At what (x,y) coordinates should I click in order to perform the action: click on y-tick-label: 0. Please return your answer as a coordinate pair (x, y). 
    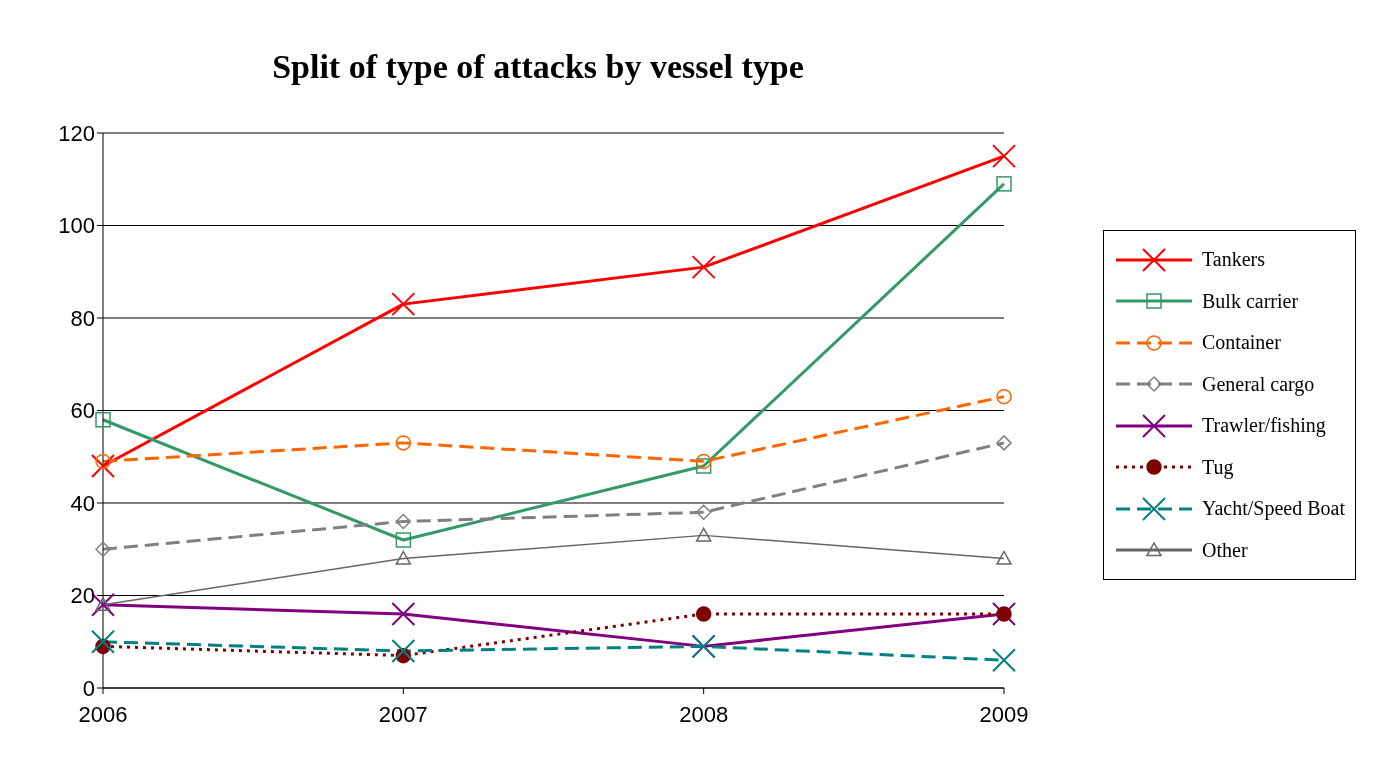
    Looking at the image, I should click on (88, 688).